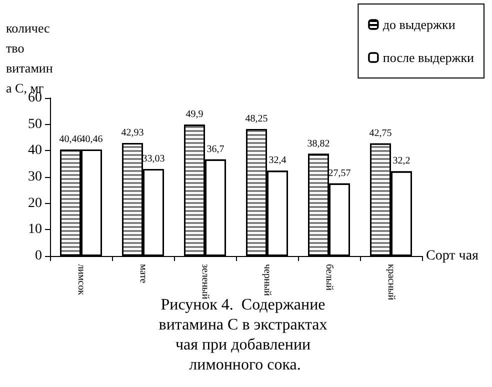 The width and height of the screenshot is (492, 387). What do you see at coordinates (215, 149) in the screenshot?
I see `data-label: 36,7` at bounding box center [215, 149].